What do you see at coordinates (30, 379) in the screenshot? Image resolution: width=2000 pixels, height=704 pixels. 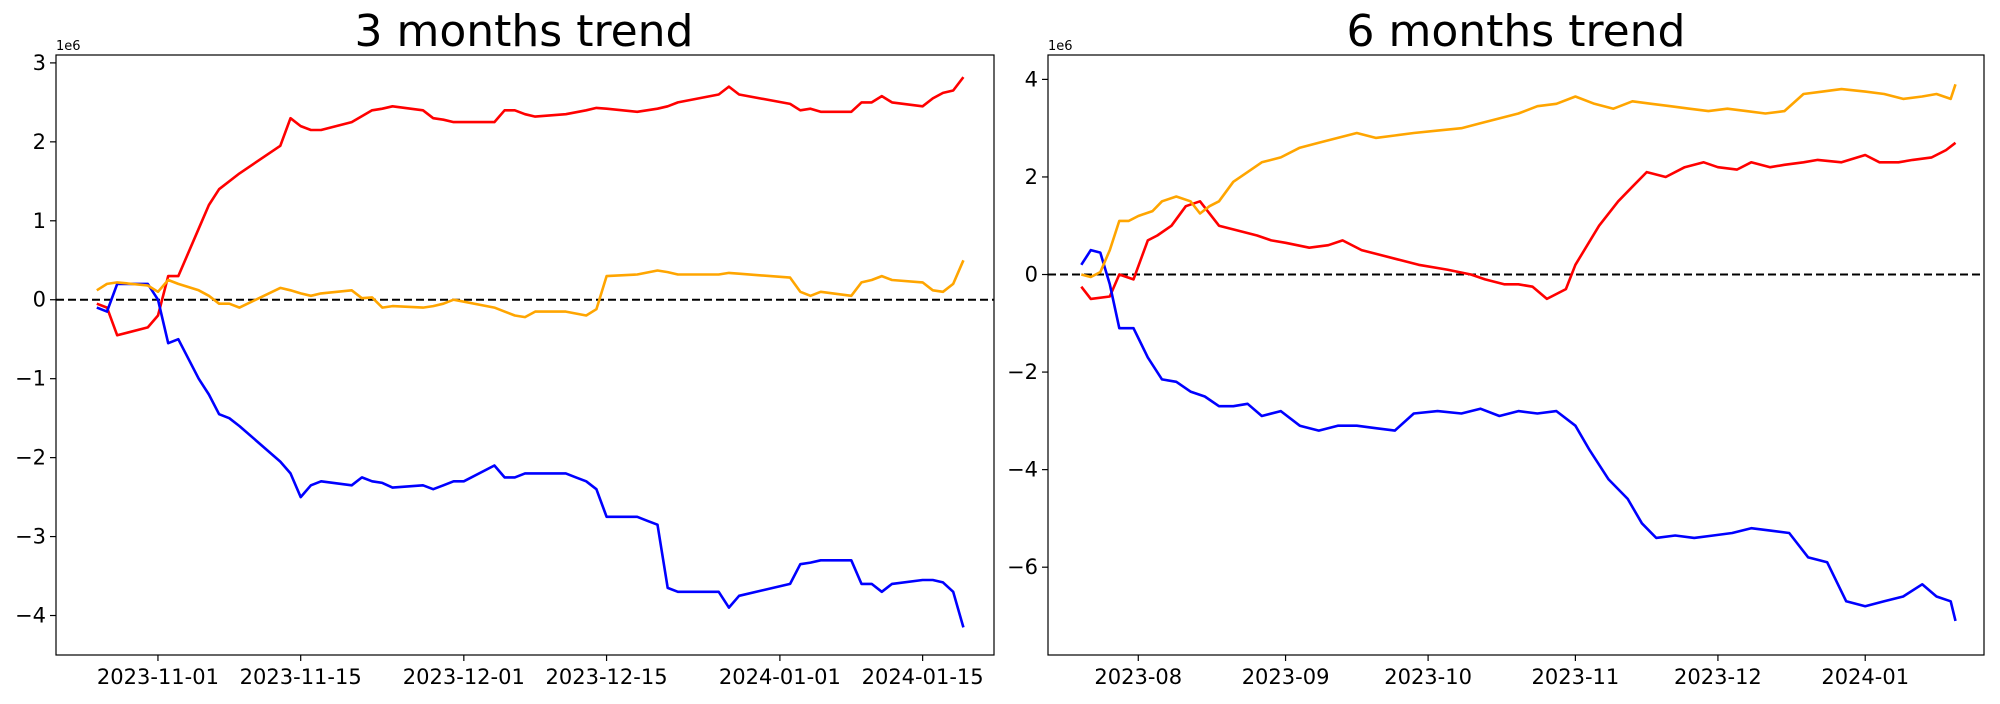 I see `y-tick-label: −1` at bounding box center [30, 379].